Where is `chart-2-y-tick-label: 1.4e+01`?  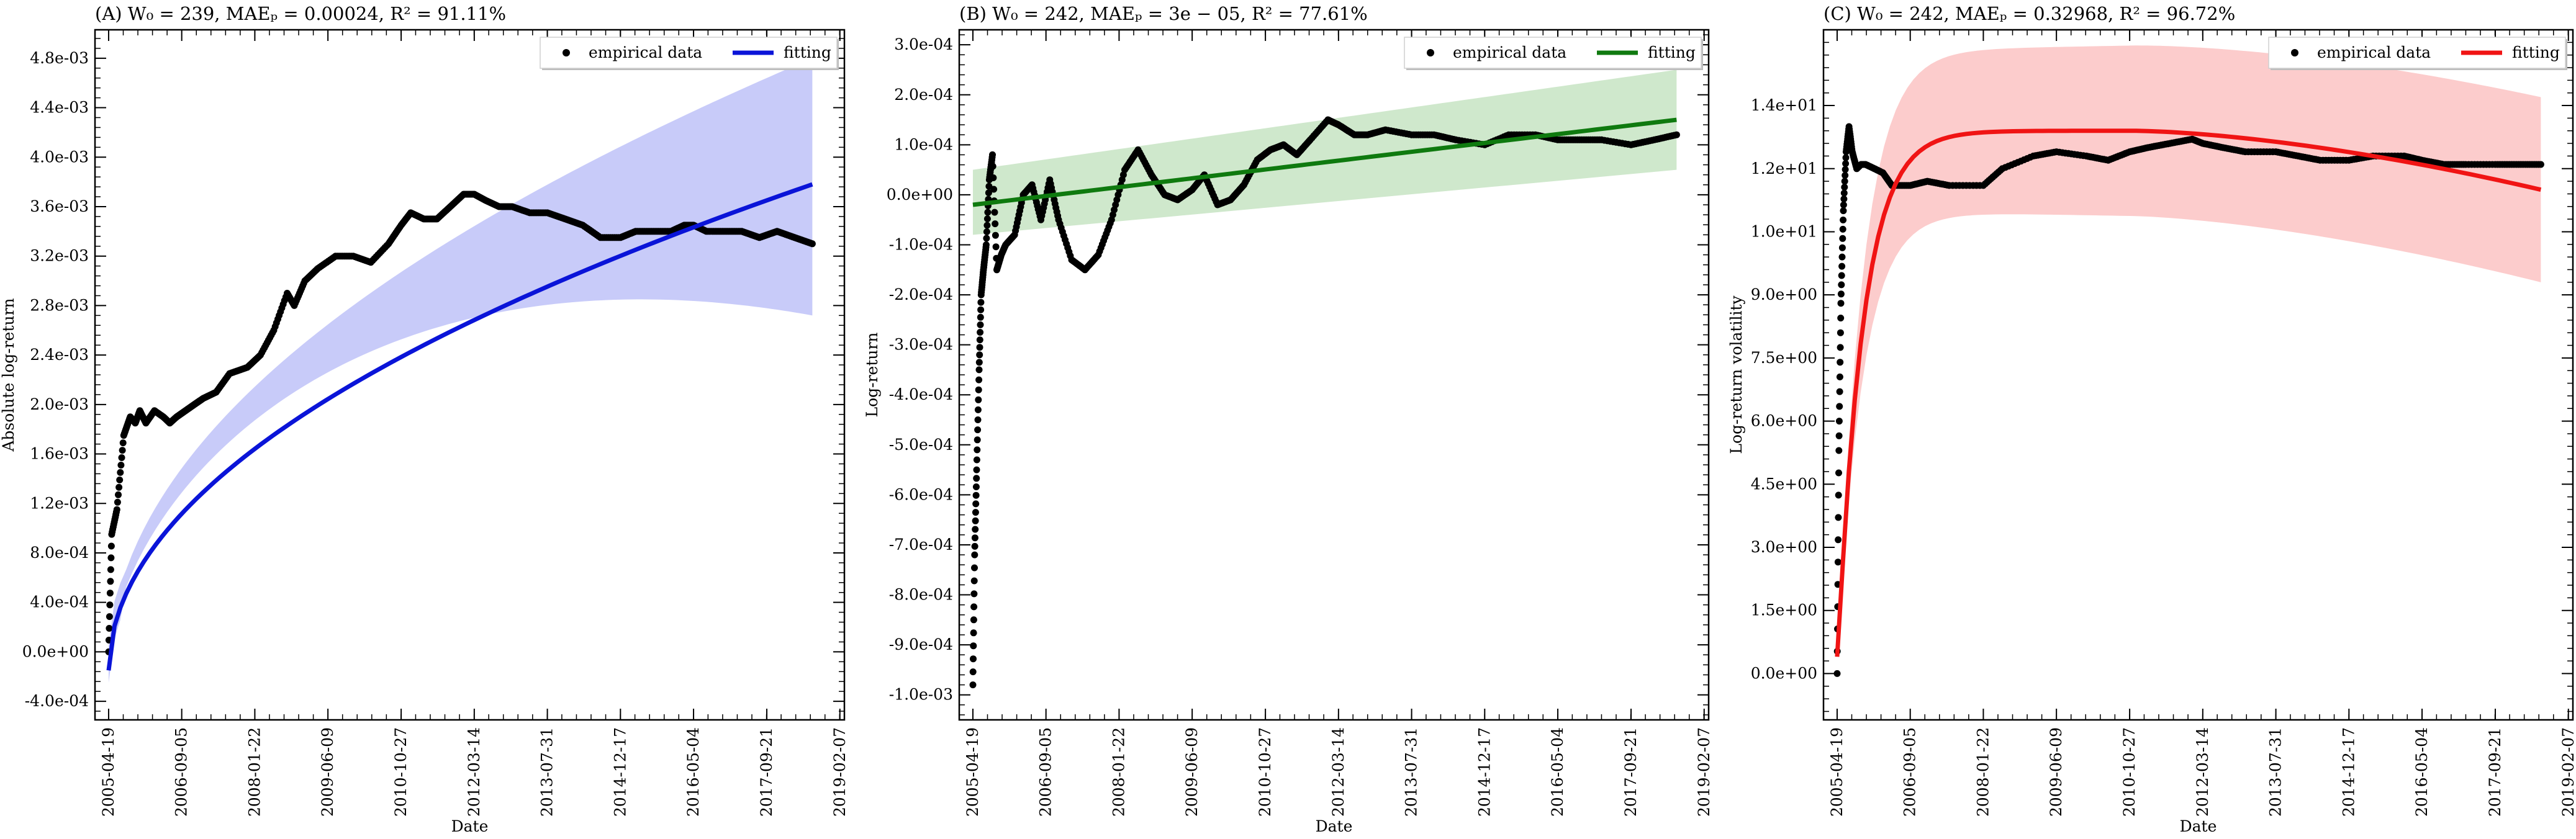
chart-2-y-tick-label: 1.4e+01 is located at coordinates (1784, 105).